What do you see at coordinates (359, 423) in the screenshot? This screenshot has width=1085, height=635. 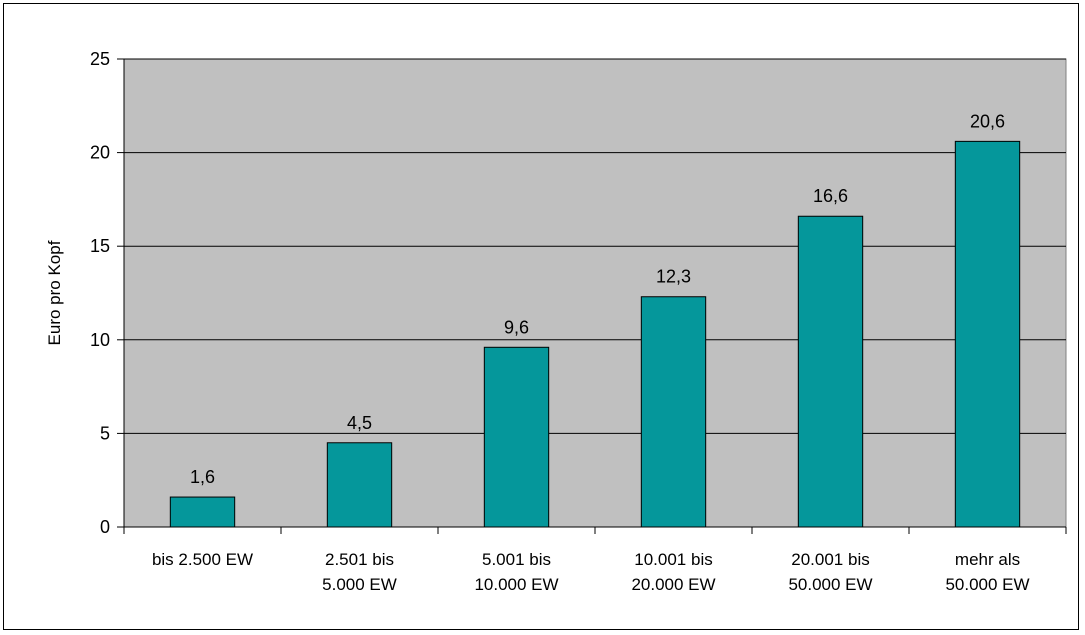 I see `data-label: 4,5` at bounding box center [359, 423].